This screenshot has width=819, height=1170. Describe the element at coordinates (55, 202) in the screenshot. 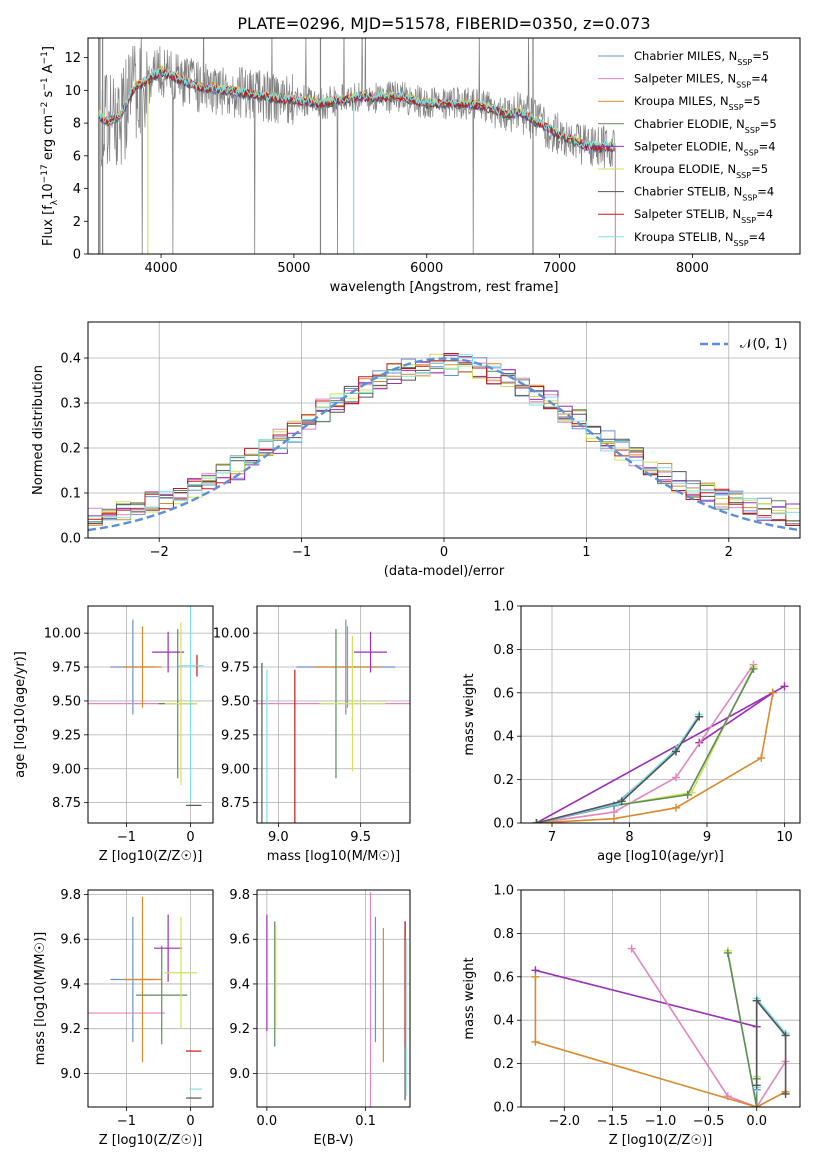

I see `y-label-part: λ` at that location.